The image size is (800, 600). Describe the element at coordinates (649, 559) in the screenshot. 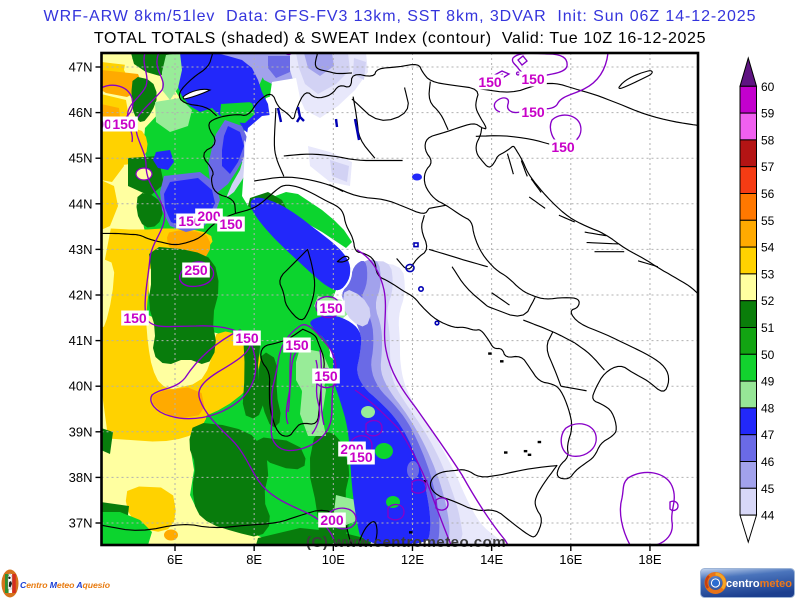

I see `svg-text: 18E` at that location.